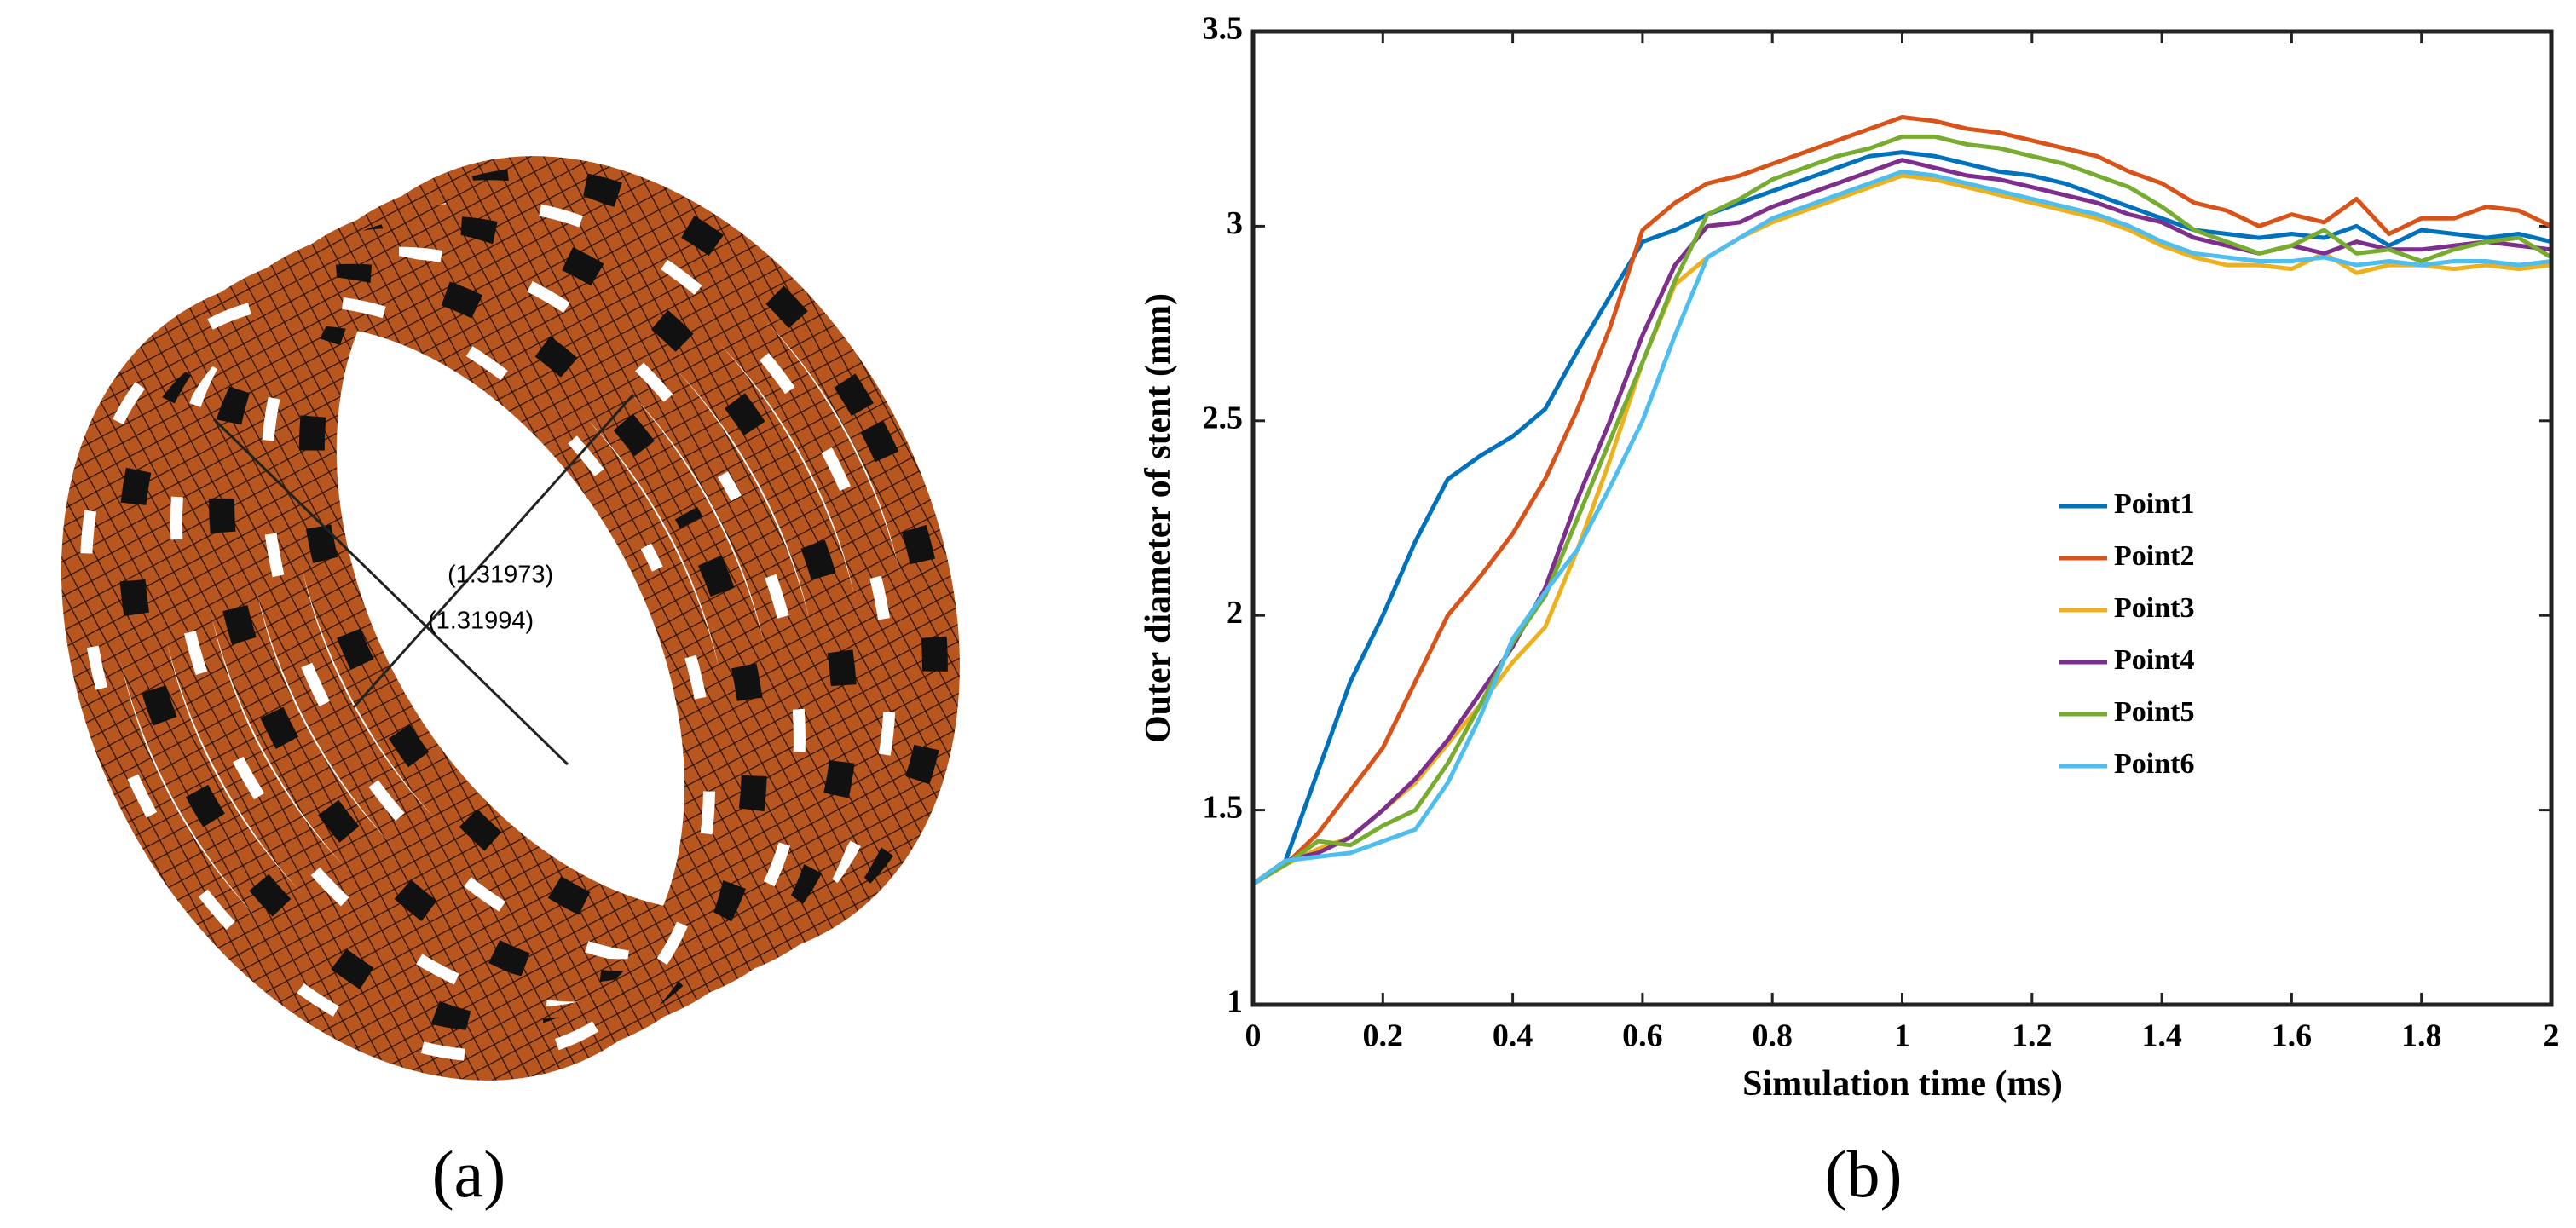 The image size is (2576, 1228). Describe the element at coordinates (1902, 1036) in the screenshot. I see `x-tick-label: 1` at that location.